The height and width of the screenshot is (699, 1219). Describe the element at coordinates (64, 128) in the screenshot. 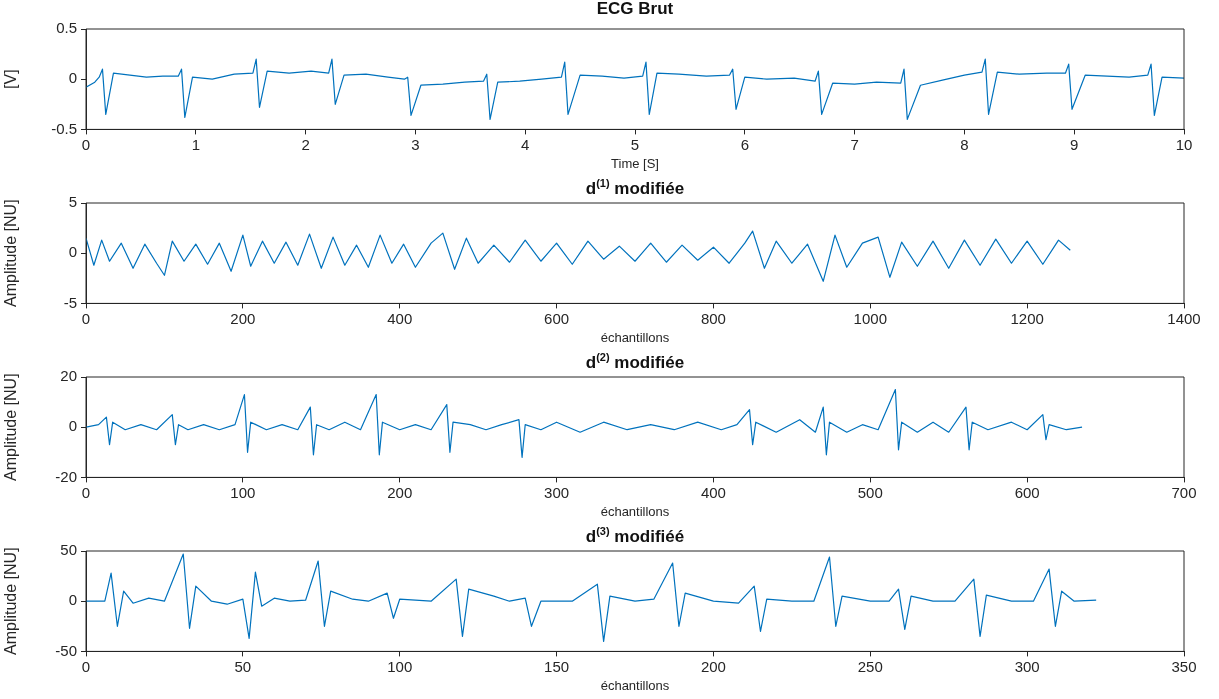

I see `y-tick-label: -0.5` at that location.